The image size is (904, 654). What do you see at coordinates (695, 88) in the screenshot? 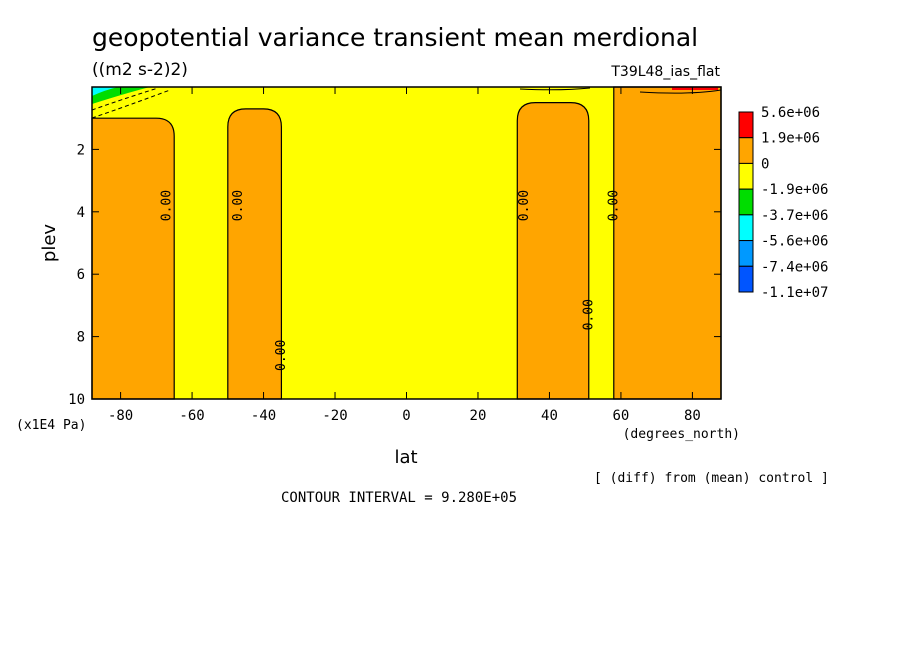
I see `top-red-patch` at bounding box center [695, 88].